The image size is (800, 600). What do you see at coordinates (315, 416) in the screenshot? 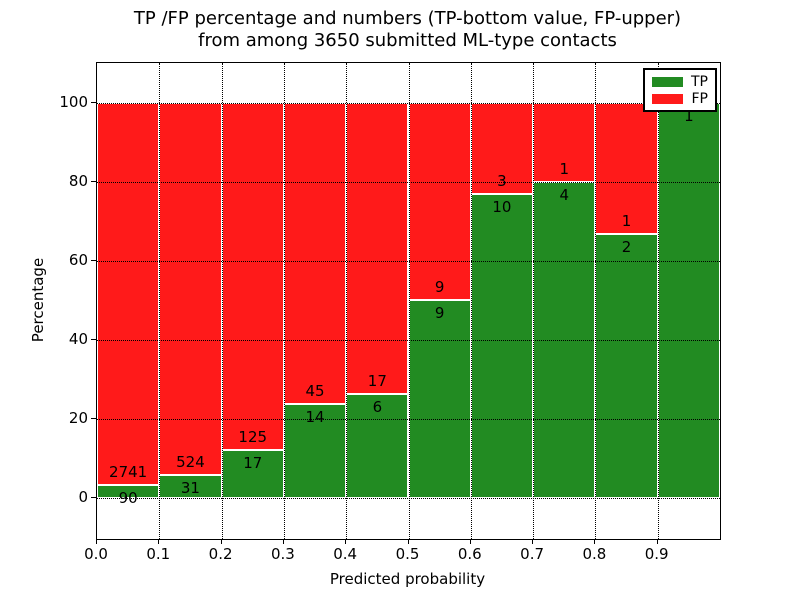
I see `bar-annotation-tp: 14` at bounding box center [315, 416].